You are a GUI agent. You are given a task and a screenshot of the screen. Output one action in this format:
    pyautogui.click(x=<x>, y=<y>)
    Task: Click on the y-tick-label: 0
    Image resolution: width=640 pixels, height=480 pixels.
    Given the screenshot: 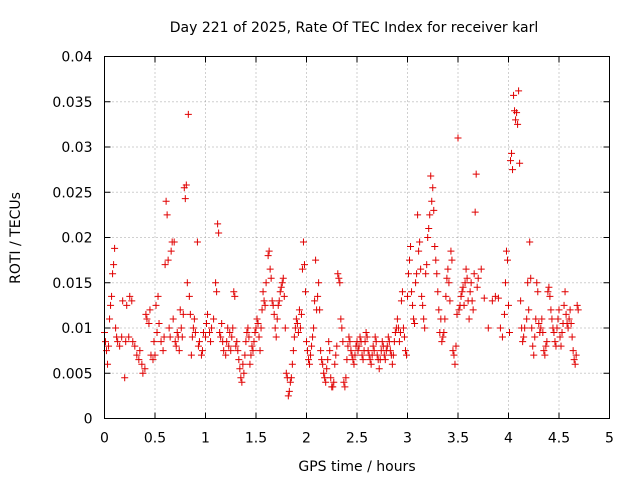 What is the action you would take?
    pyautogui.click(x=88, y=420)
    